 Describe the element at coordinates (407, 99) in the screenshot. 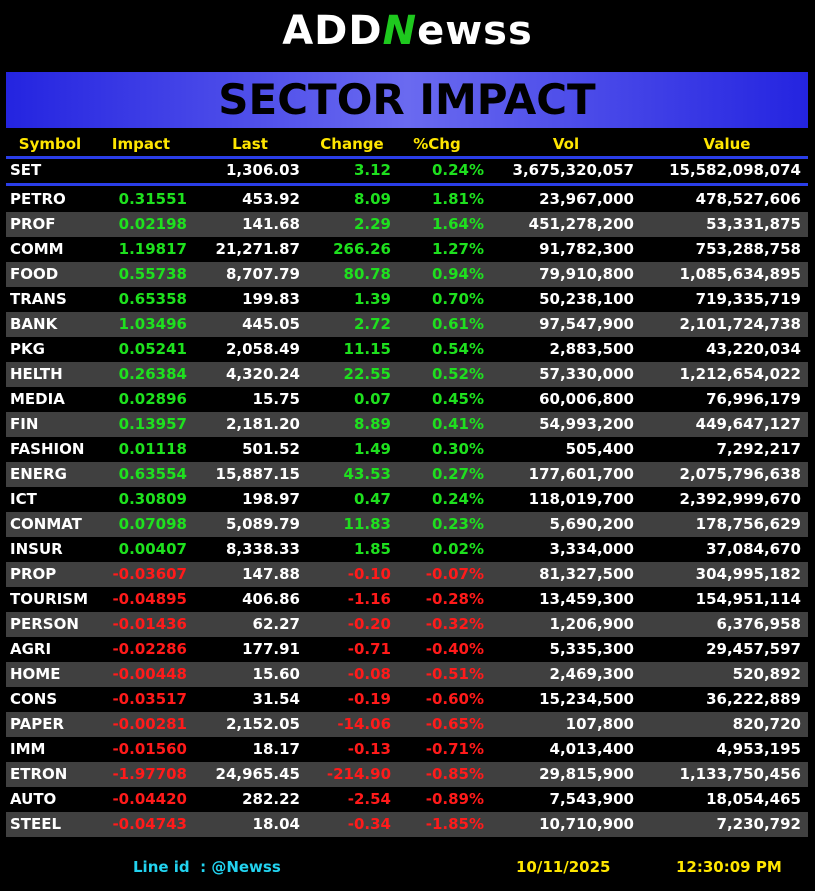

I see `banner-title: SECTOR IMPACT` at that location.